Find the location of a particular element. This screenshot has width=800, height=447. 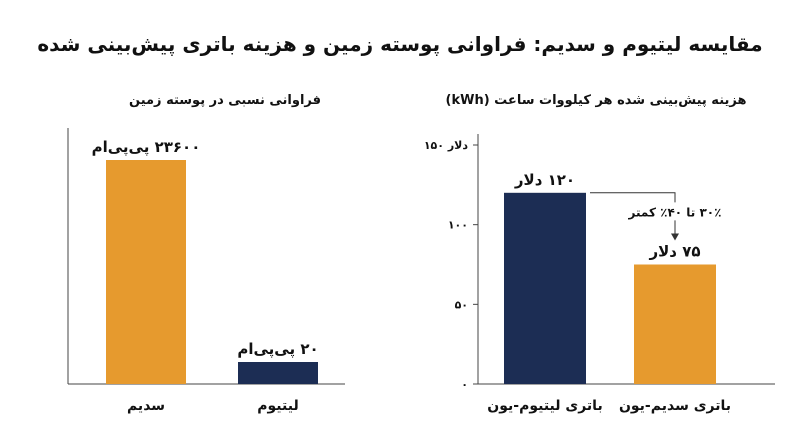

left-bar-value-label-0: ۲۳۶۰۰ پی‌پی‌ام is located at coordinates (146, 147).